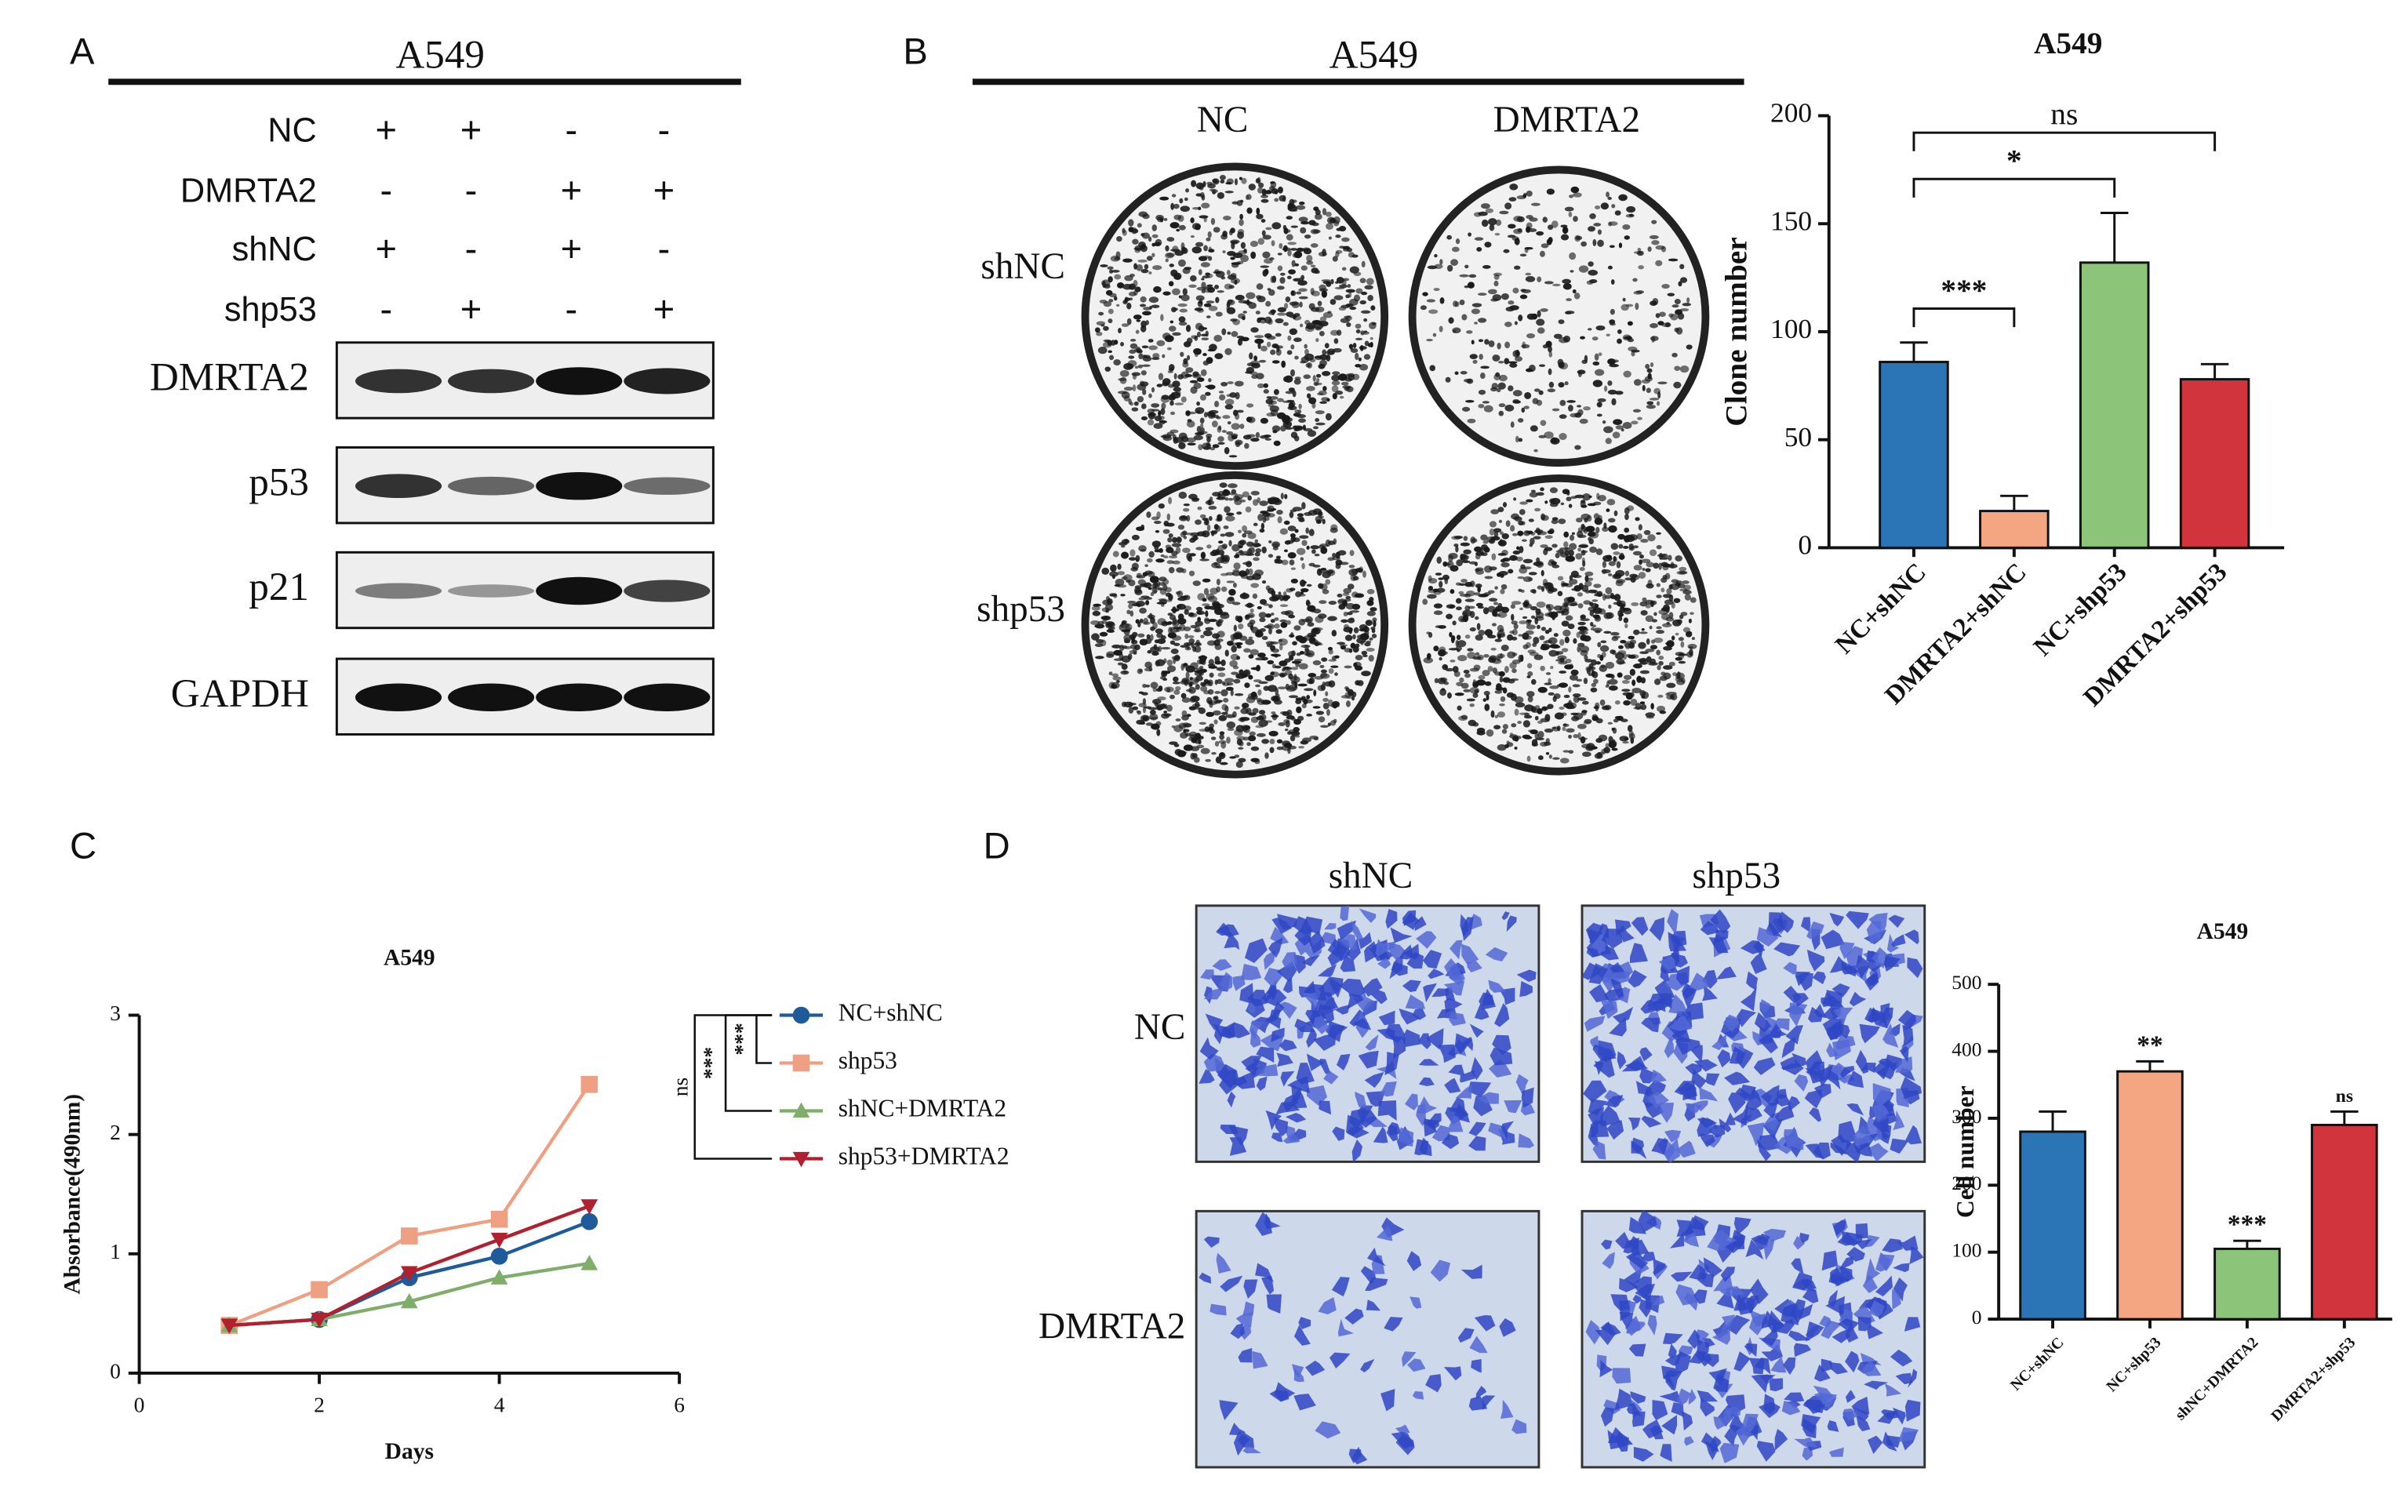 This screenshot has height=1512, width=2408. Describe the element at coordinates (572, 309) in the screenshot. I see `condition-sign: -` at that location.